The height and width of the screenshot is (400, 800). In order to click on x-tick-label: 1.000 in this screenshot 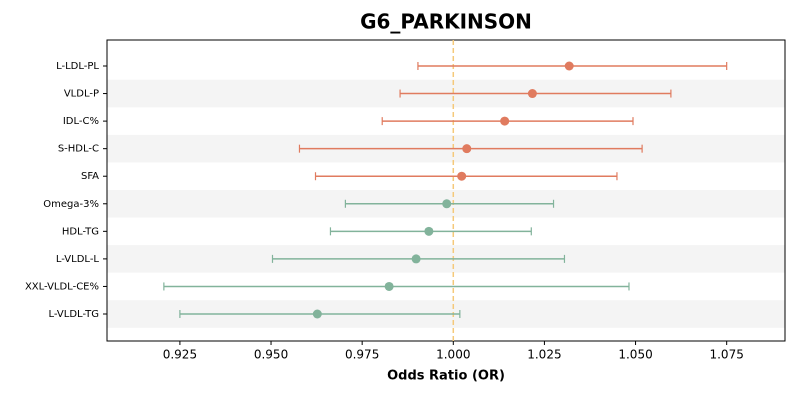, I will do `click(453, 355)`.